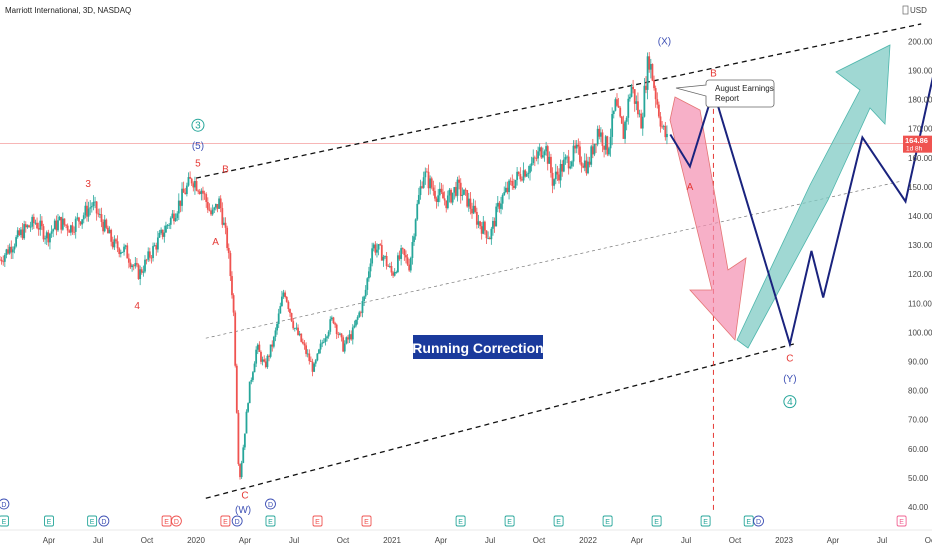 The height and width of the screenshot is (550, 932). I want to click on banner-running-correction: Running Correction, so click(477, 348).